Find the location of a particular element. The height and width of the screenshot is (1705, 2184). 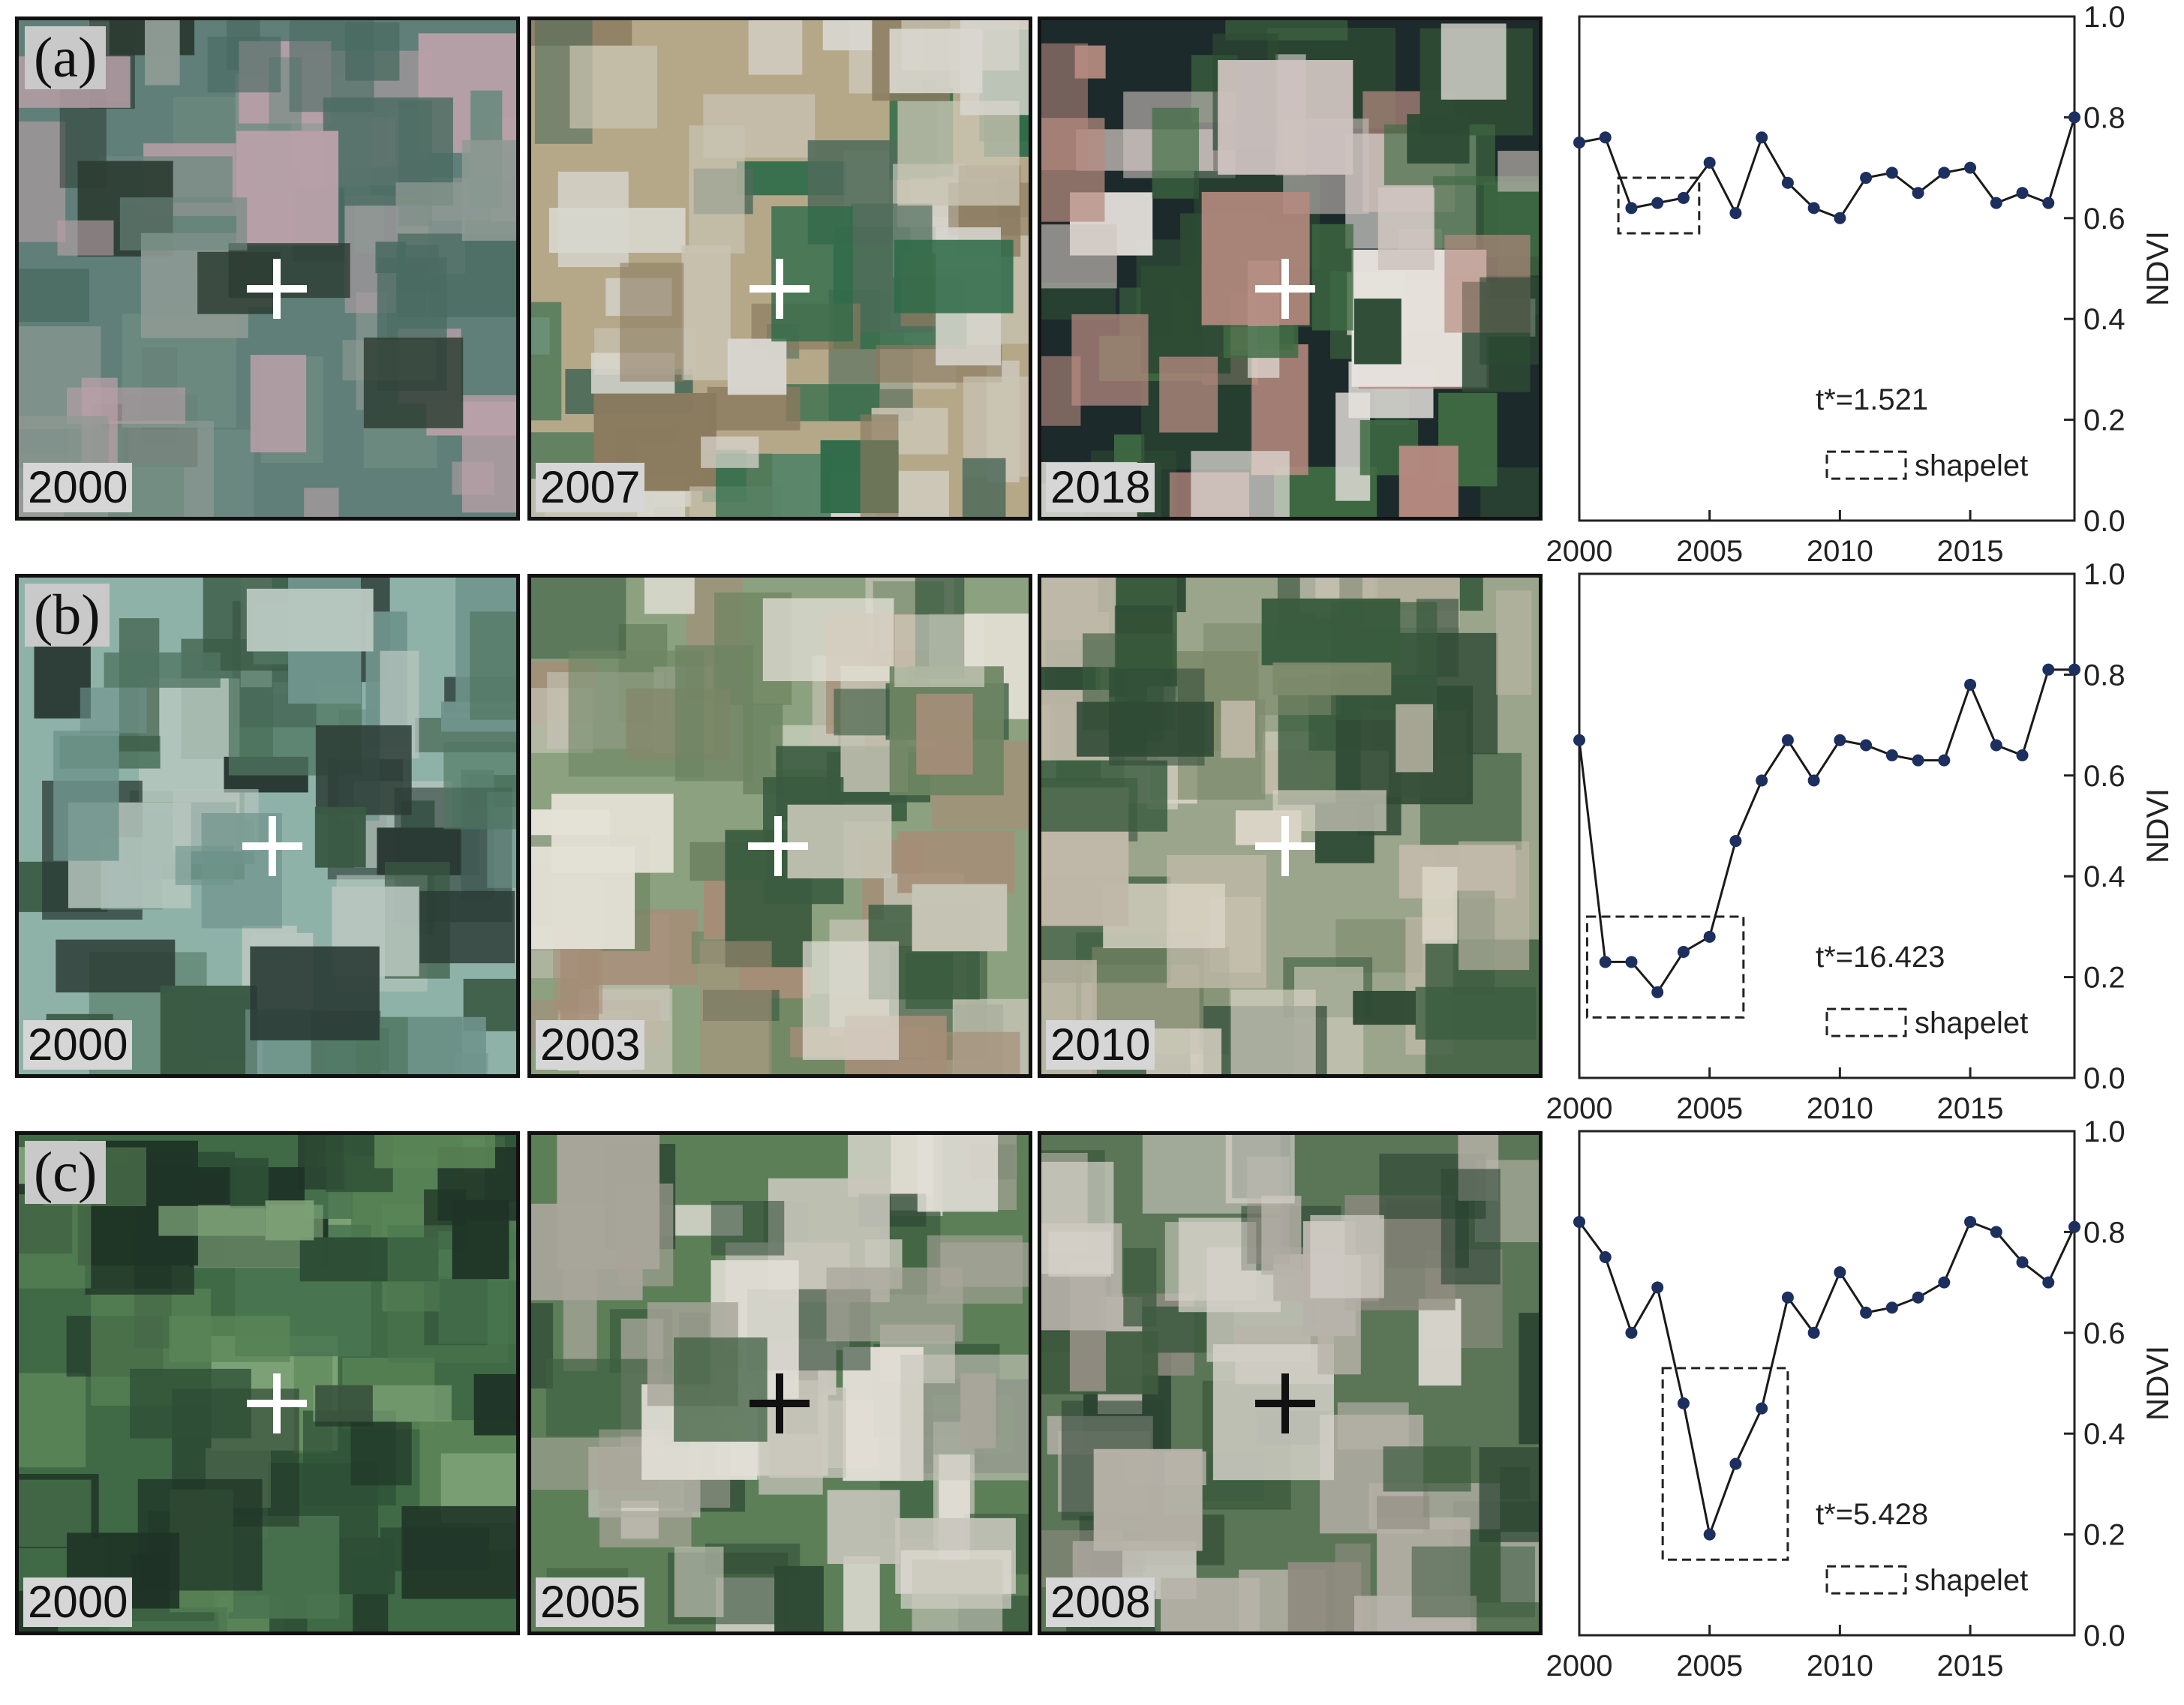

threshold-annotation: t*=5.428 is located at coordinates (1872, 1515).